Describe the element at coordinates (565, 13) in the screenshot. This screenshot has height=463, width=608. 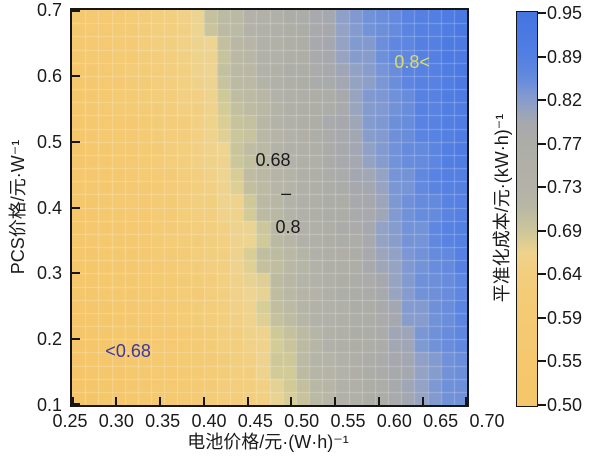
I see `colorbar-tick-label: 0.95` at that location.